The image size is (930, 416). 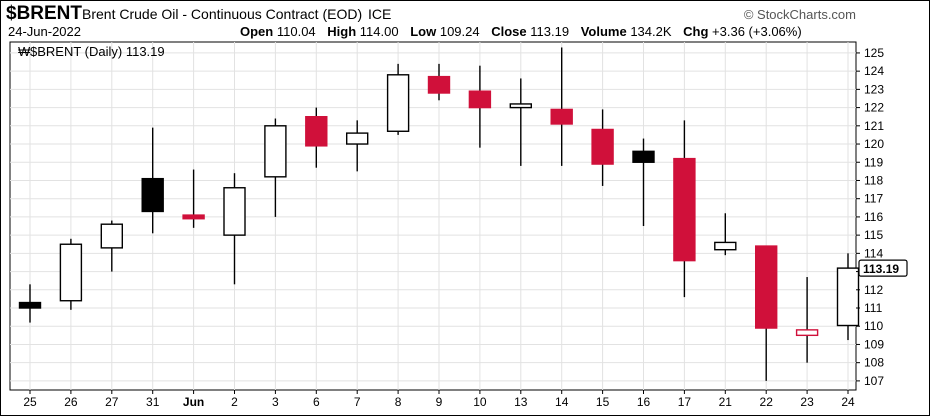 I want to click on x-tick-label: 9, so click(x=439, y=402).